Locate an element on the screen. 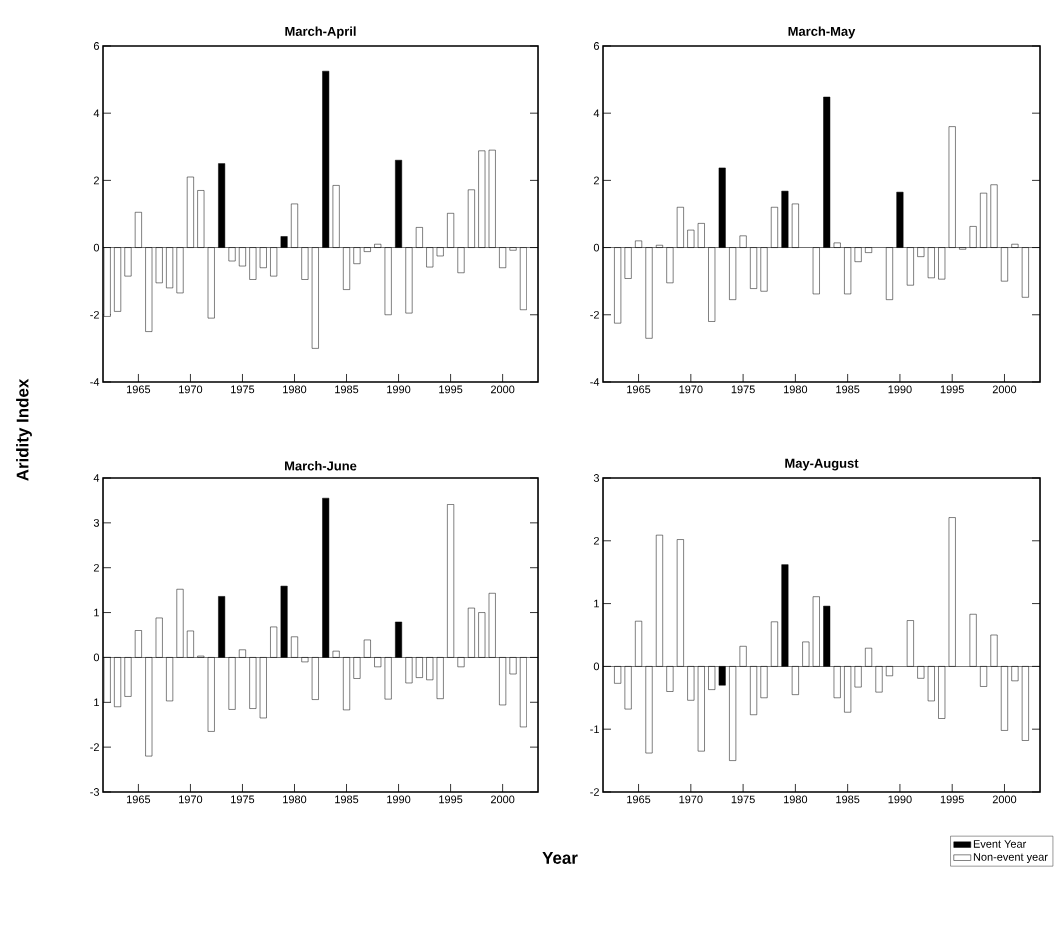 The image size is (1055, 944). chart-title: May-August is located at coordinates (822, 464).